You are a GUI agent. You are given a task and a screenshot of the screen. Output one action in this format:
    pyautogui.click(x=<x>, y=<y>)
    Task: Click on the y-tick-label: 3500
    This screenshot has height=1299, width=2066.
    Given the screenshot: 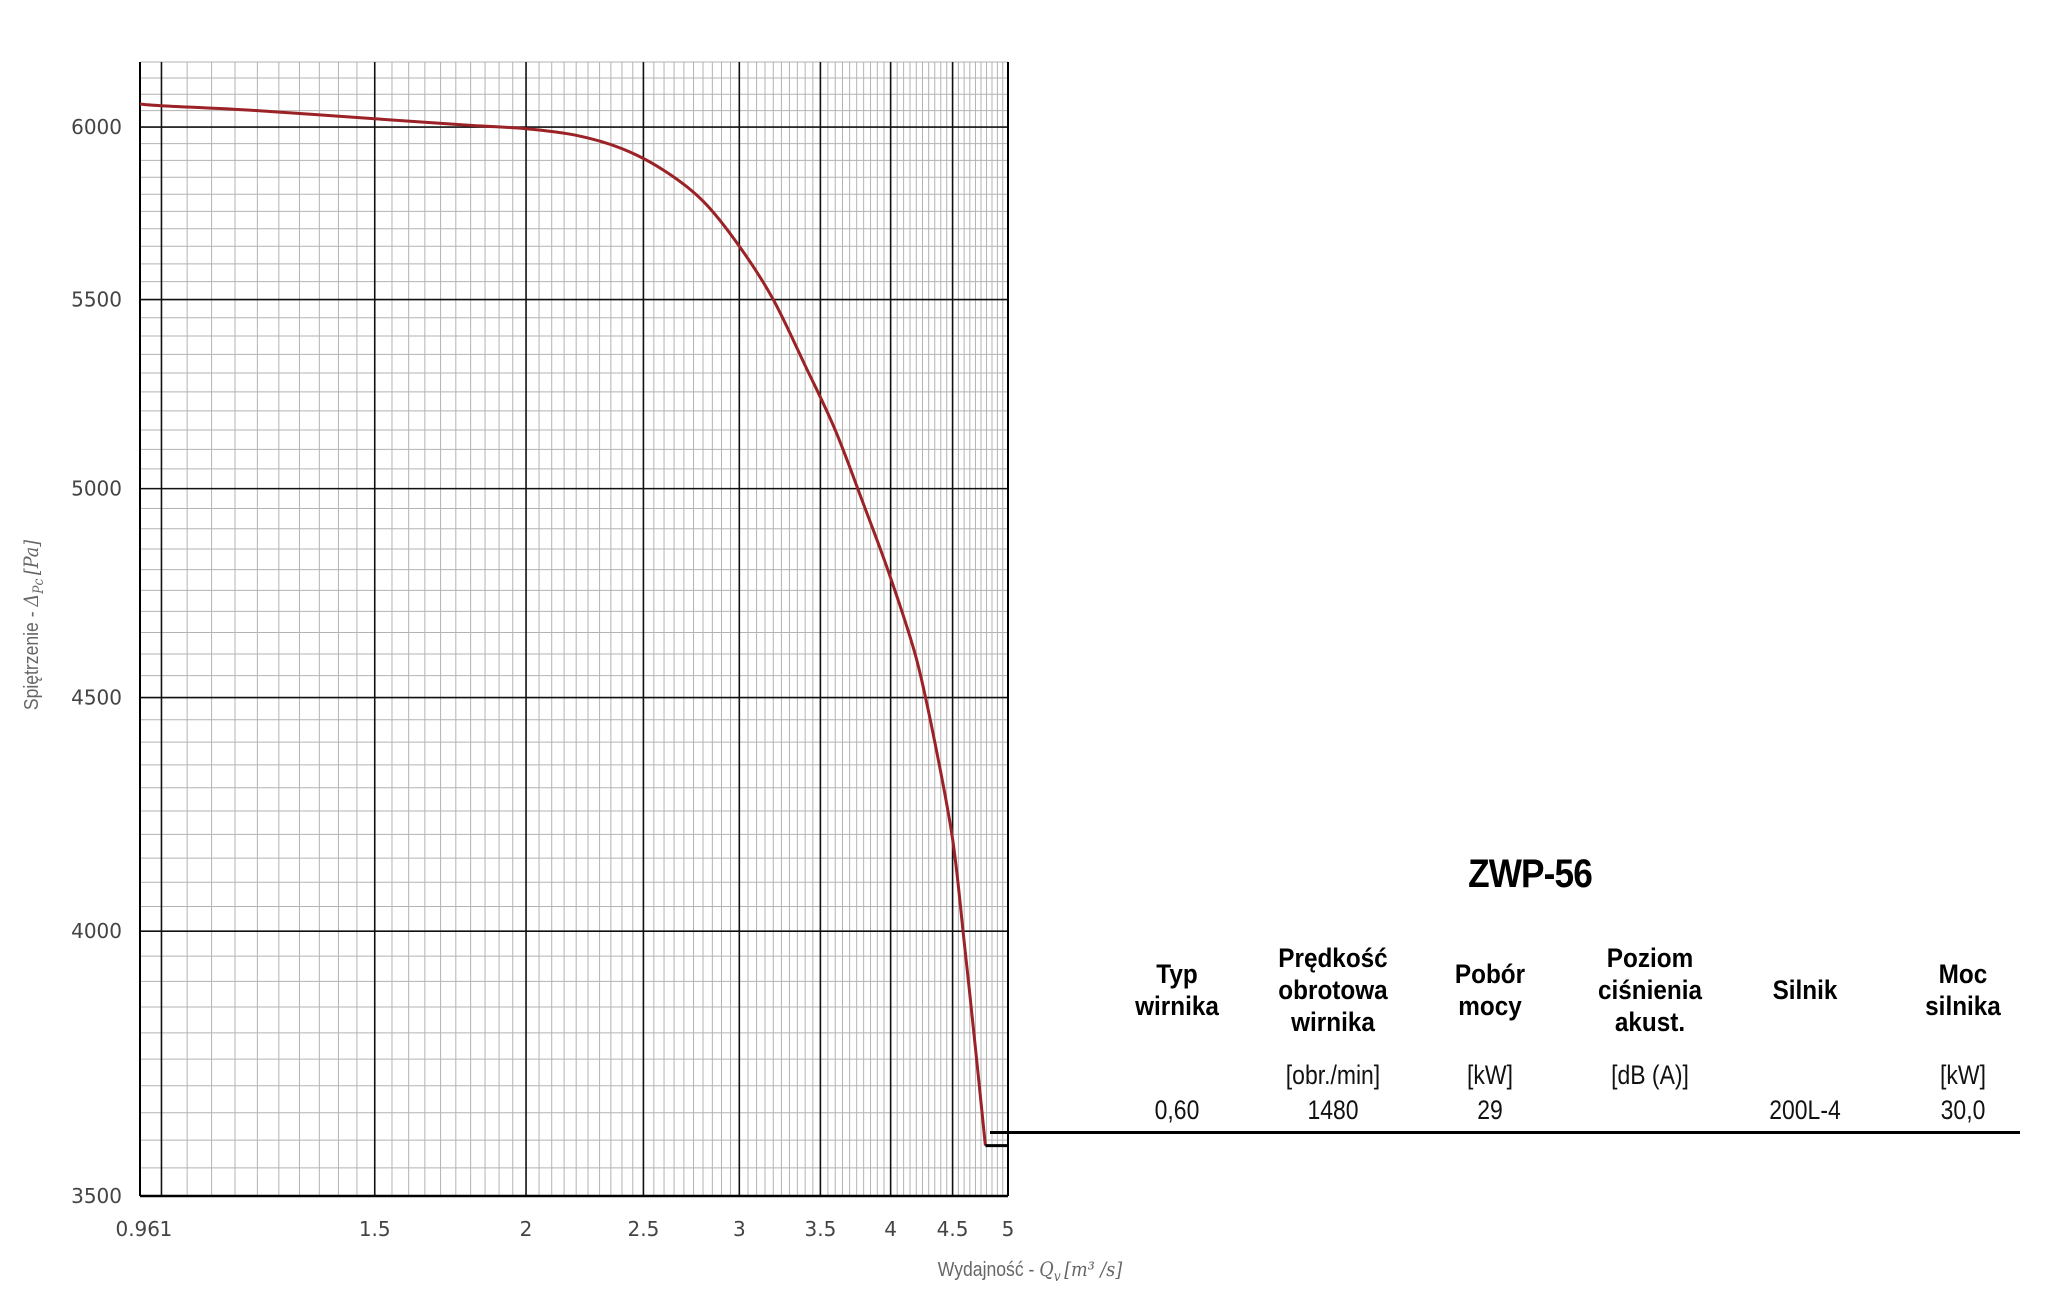 What is the action you would take?
    pyautogui.click(x=96, y=1196)
    